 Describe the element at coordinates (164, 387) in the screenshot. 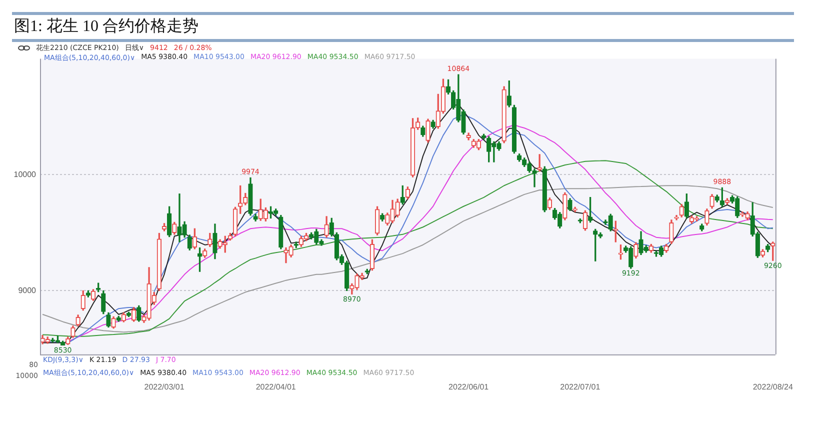

I see `x-tick-label: 2022/03/01` at that location.